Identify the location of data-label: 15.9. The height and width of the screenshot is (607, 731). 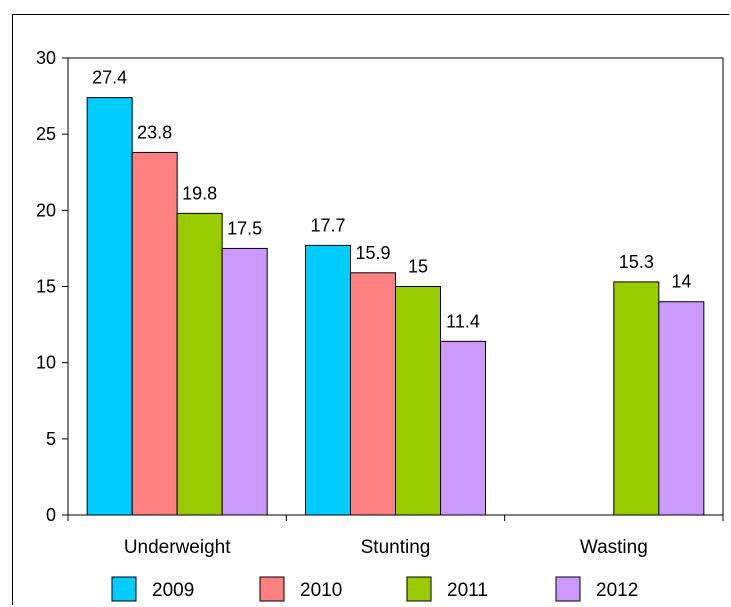
(372, 253).